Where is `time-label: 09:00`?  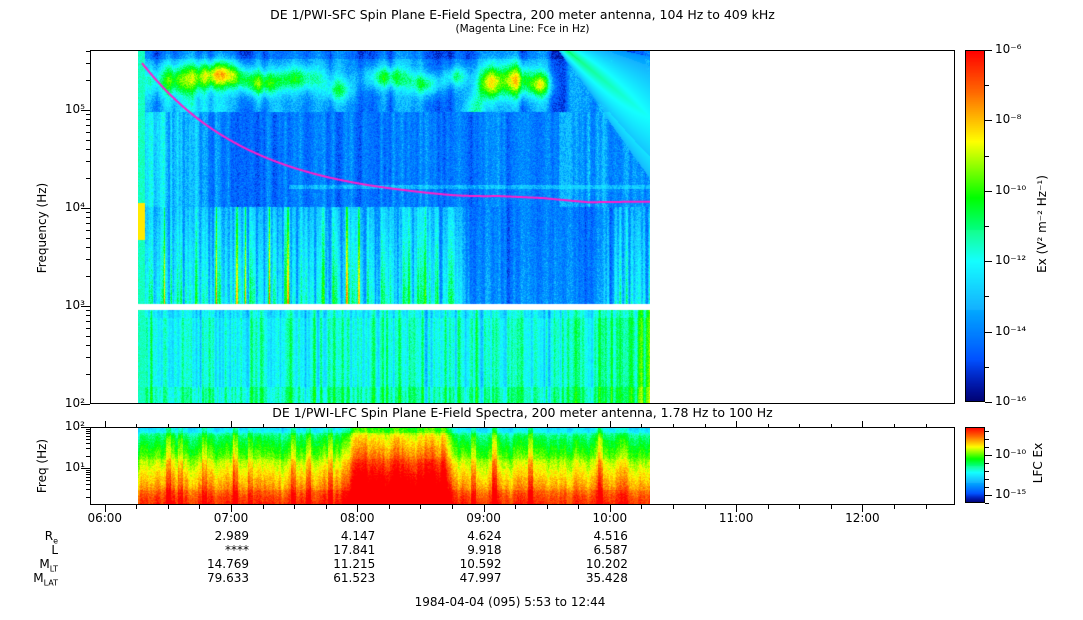
time-label: 09:00 is located at coordinates (483, 518).